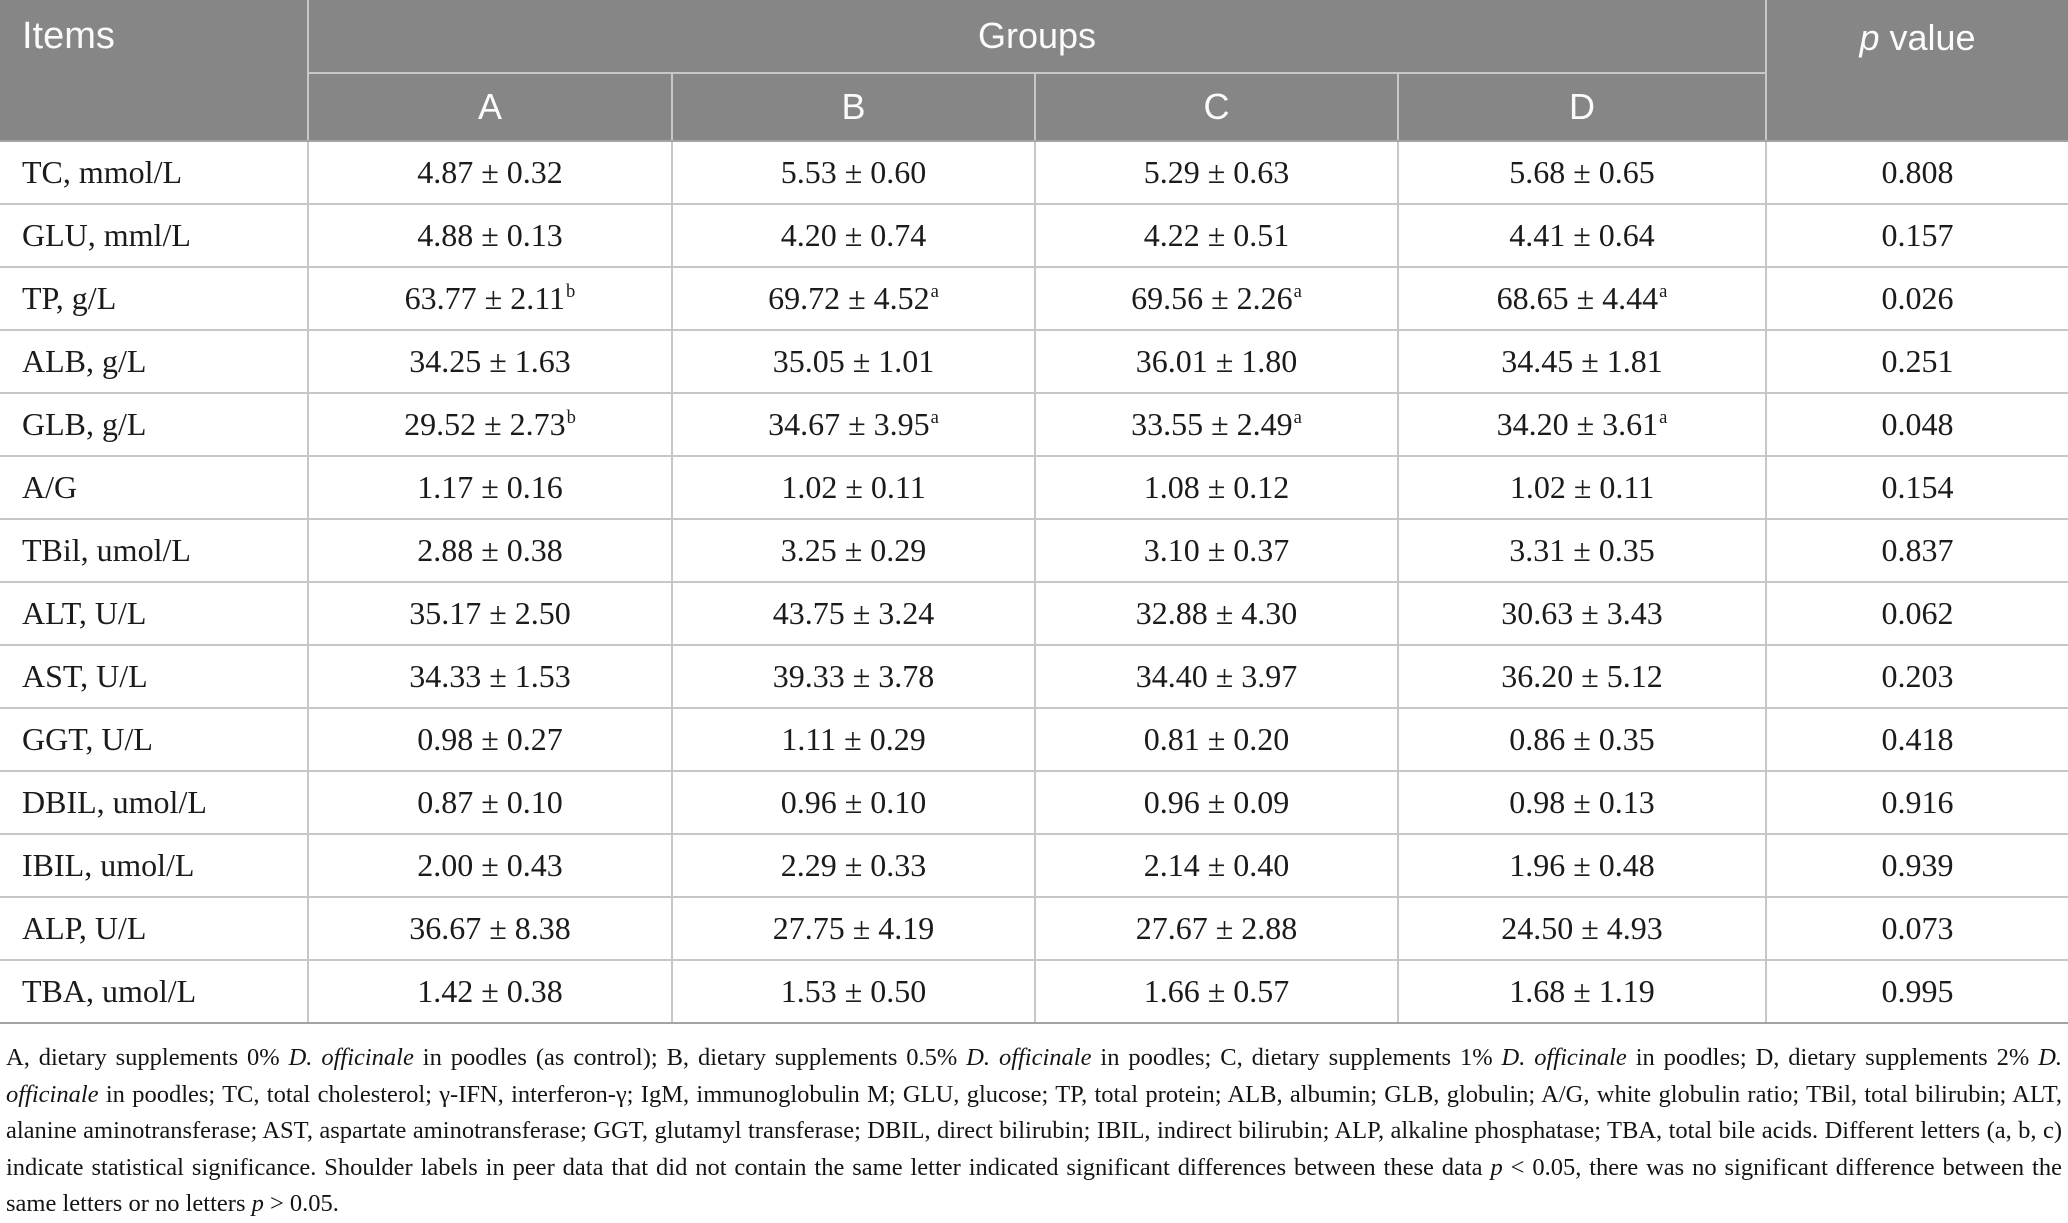  Describe the element at coordinates (1296, 1057) in the screenshot. I see `footnote-segment: in poodles; C, dietary supplements 1%` at that location.